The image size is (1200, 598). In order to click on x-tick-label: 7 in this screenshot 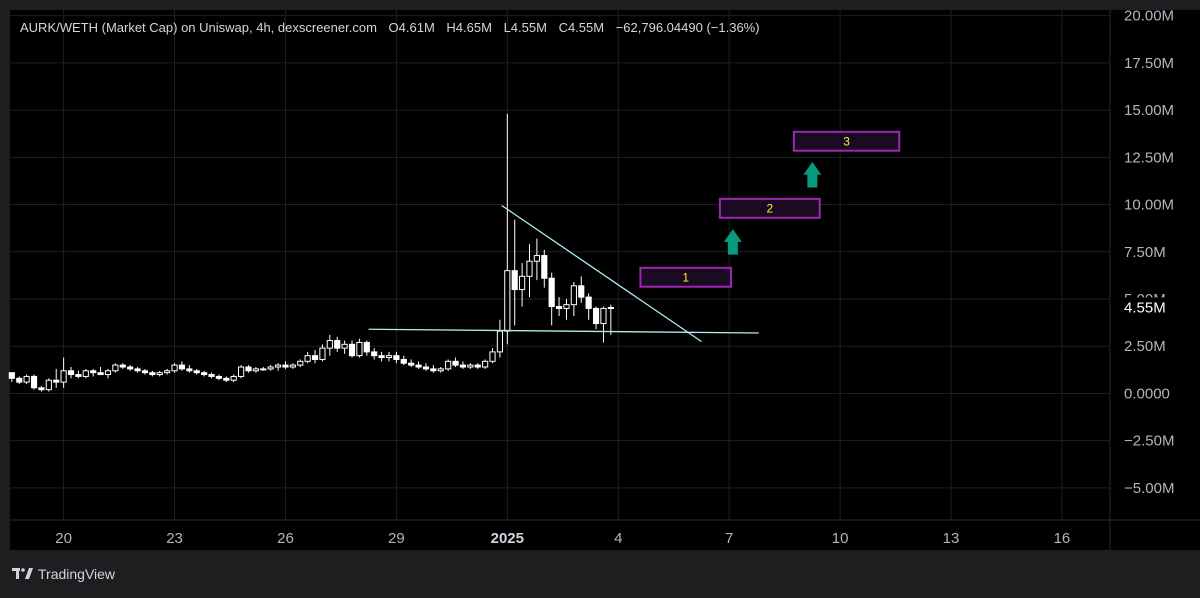, I will do `click(729, 538)`.